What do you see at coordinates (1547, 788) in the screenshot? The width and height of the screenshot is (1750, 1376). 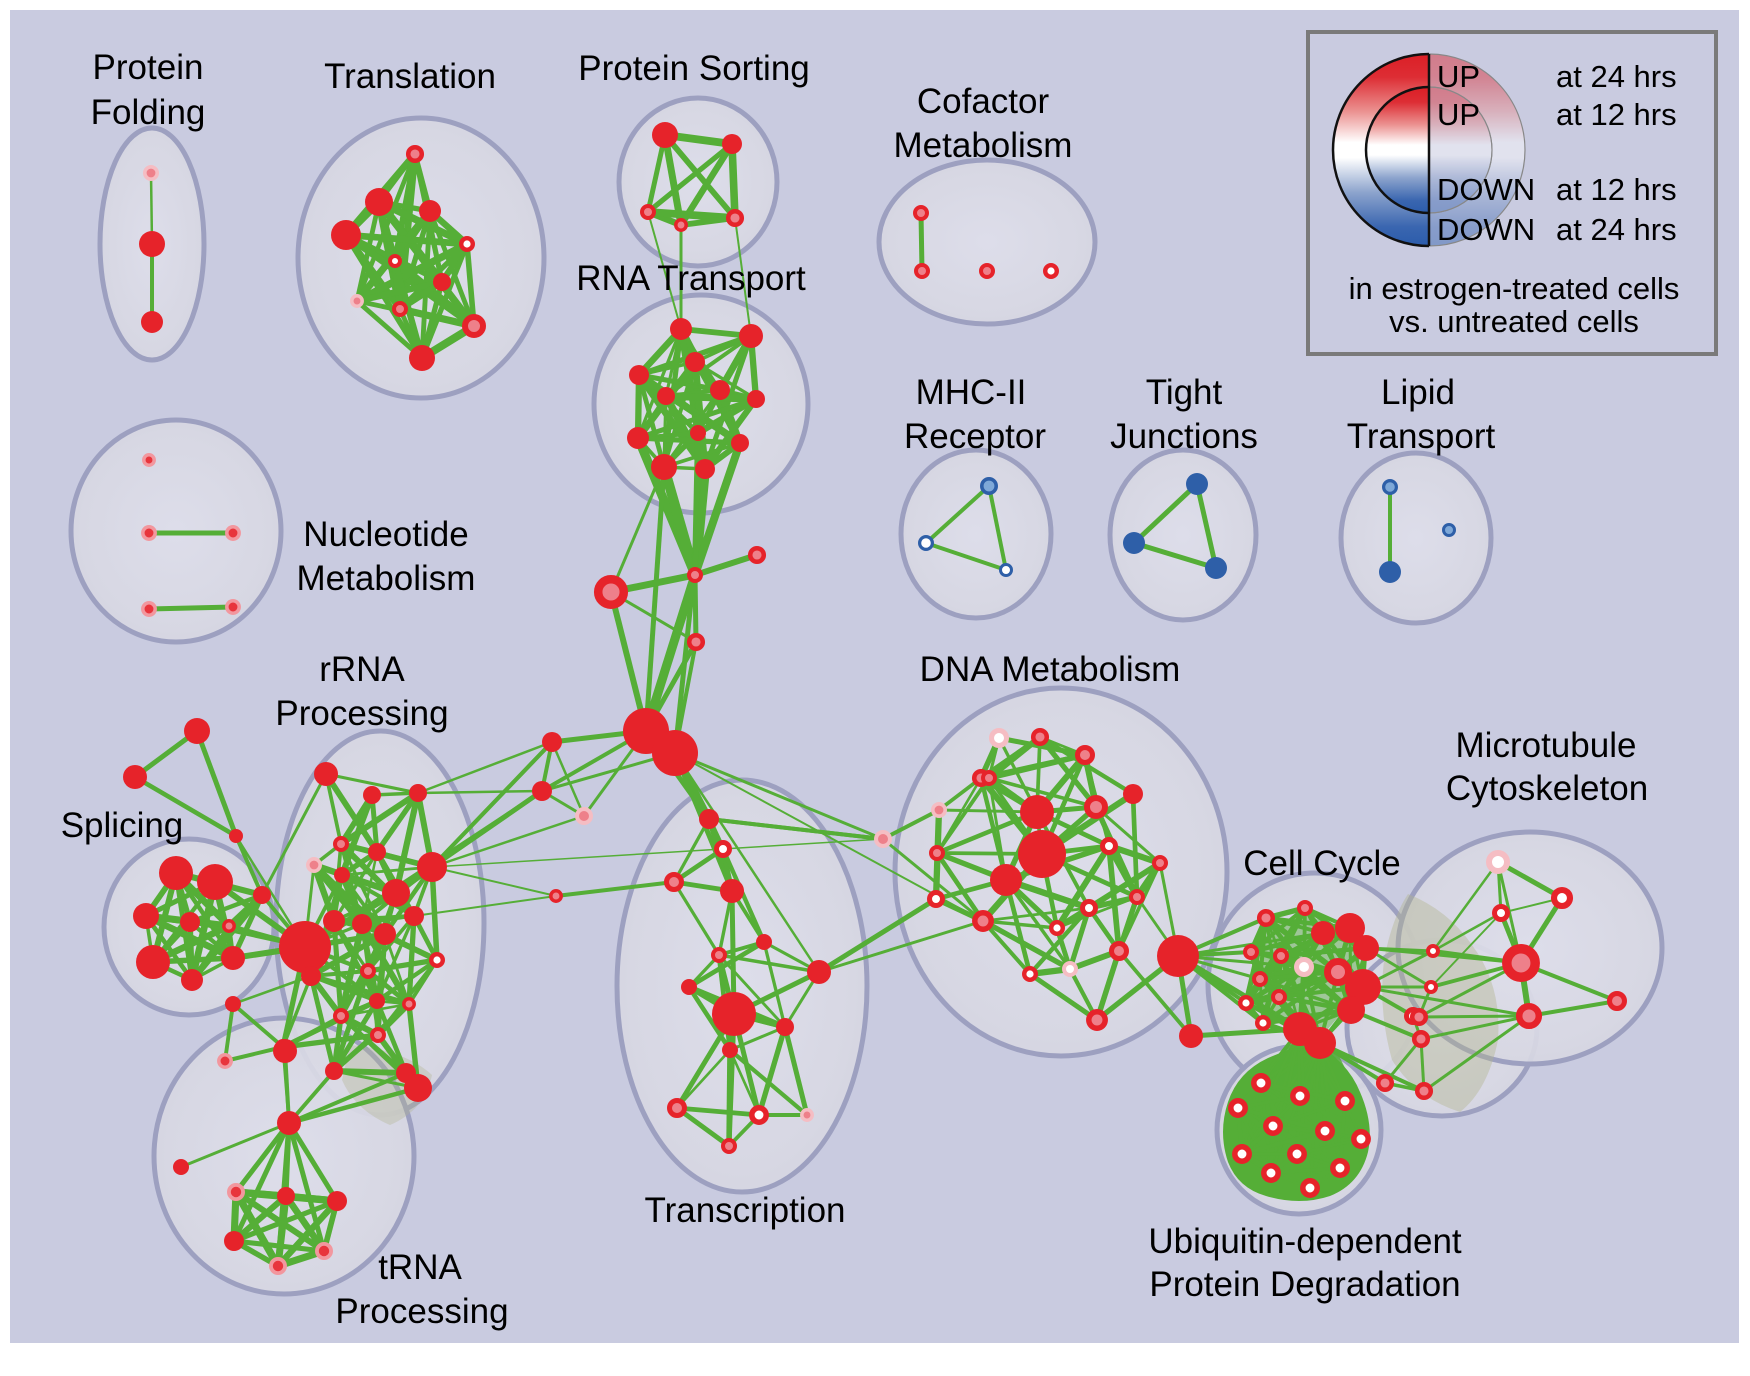 I see `svg-text: Cytoskeleton` at bounding box center [1547, 788].